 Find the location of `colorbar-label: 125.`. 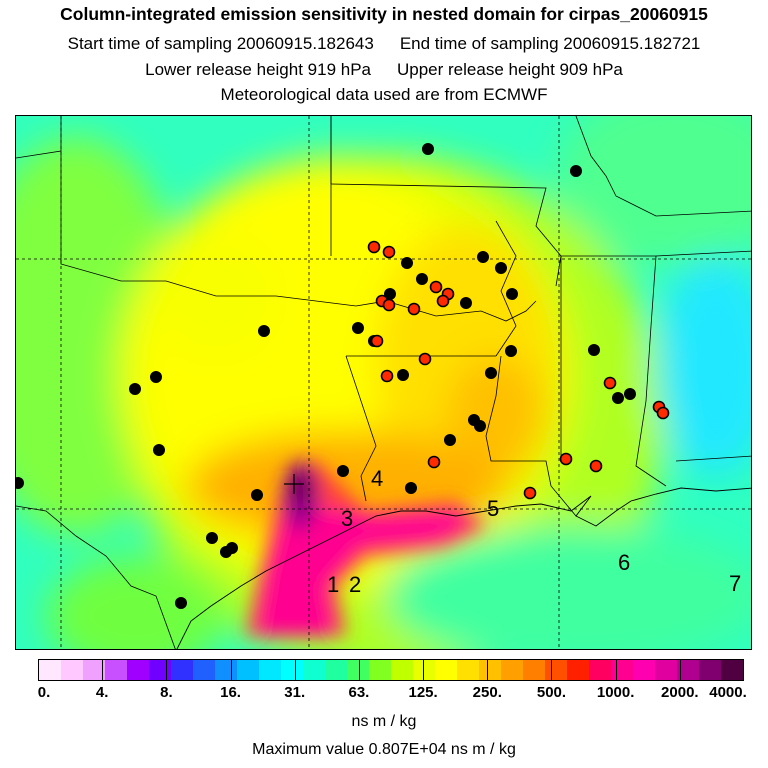

colorbar-label: 125. is located at coordinates (423, 692).